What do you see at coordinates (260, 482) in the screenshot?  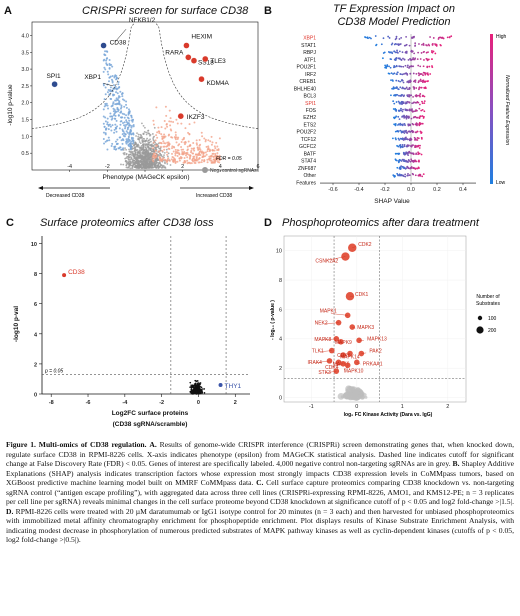 I see `caption-c-label: C.` at bounding box center [260, 482].